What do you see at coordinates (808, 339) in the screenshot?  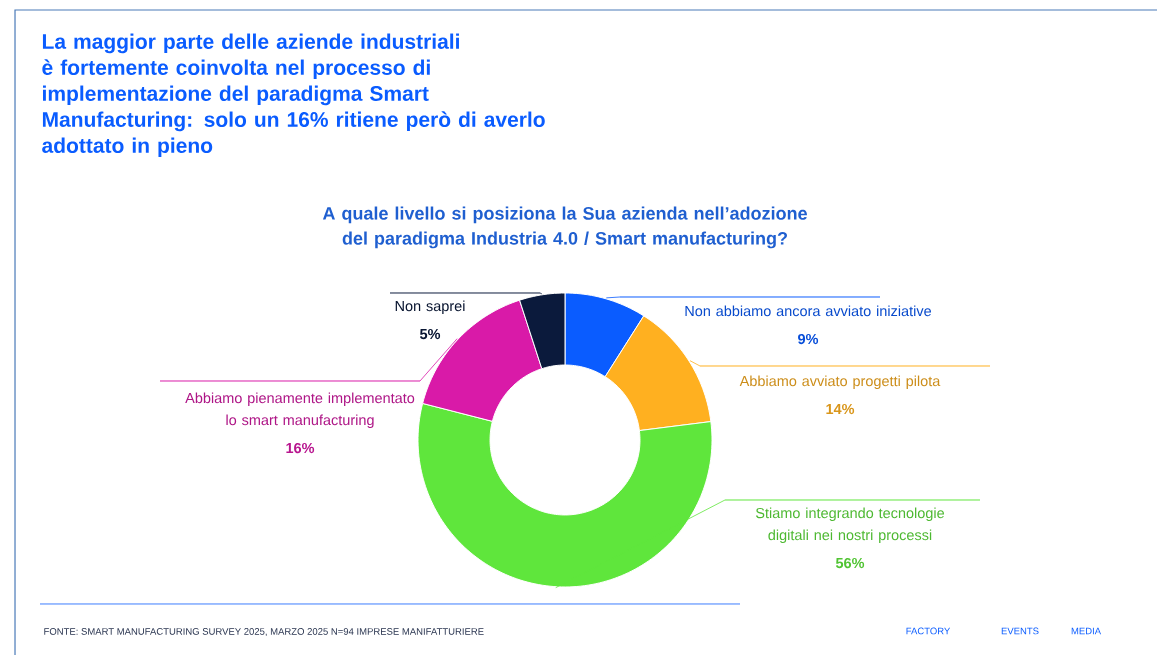 I see `data-label: 9%` at bounding box center [808, 339].